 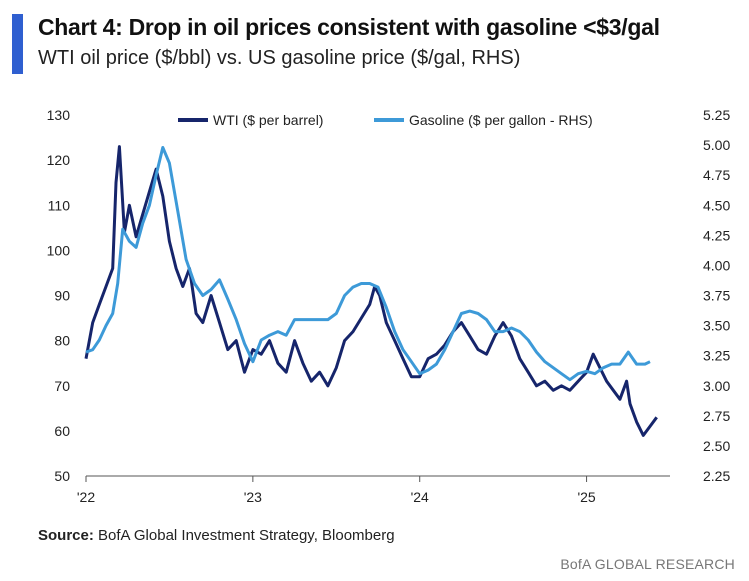 What do you see at coordinates (716, 386) in the screenshot?
I see `y-tick-right-label: 3.00` at bounding box center [716, 386].